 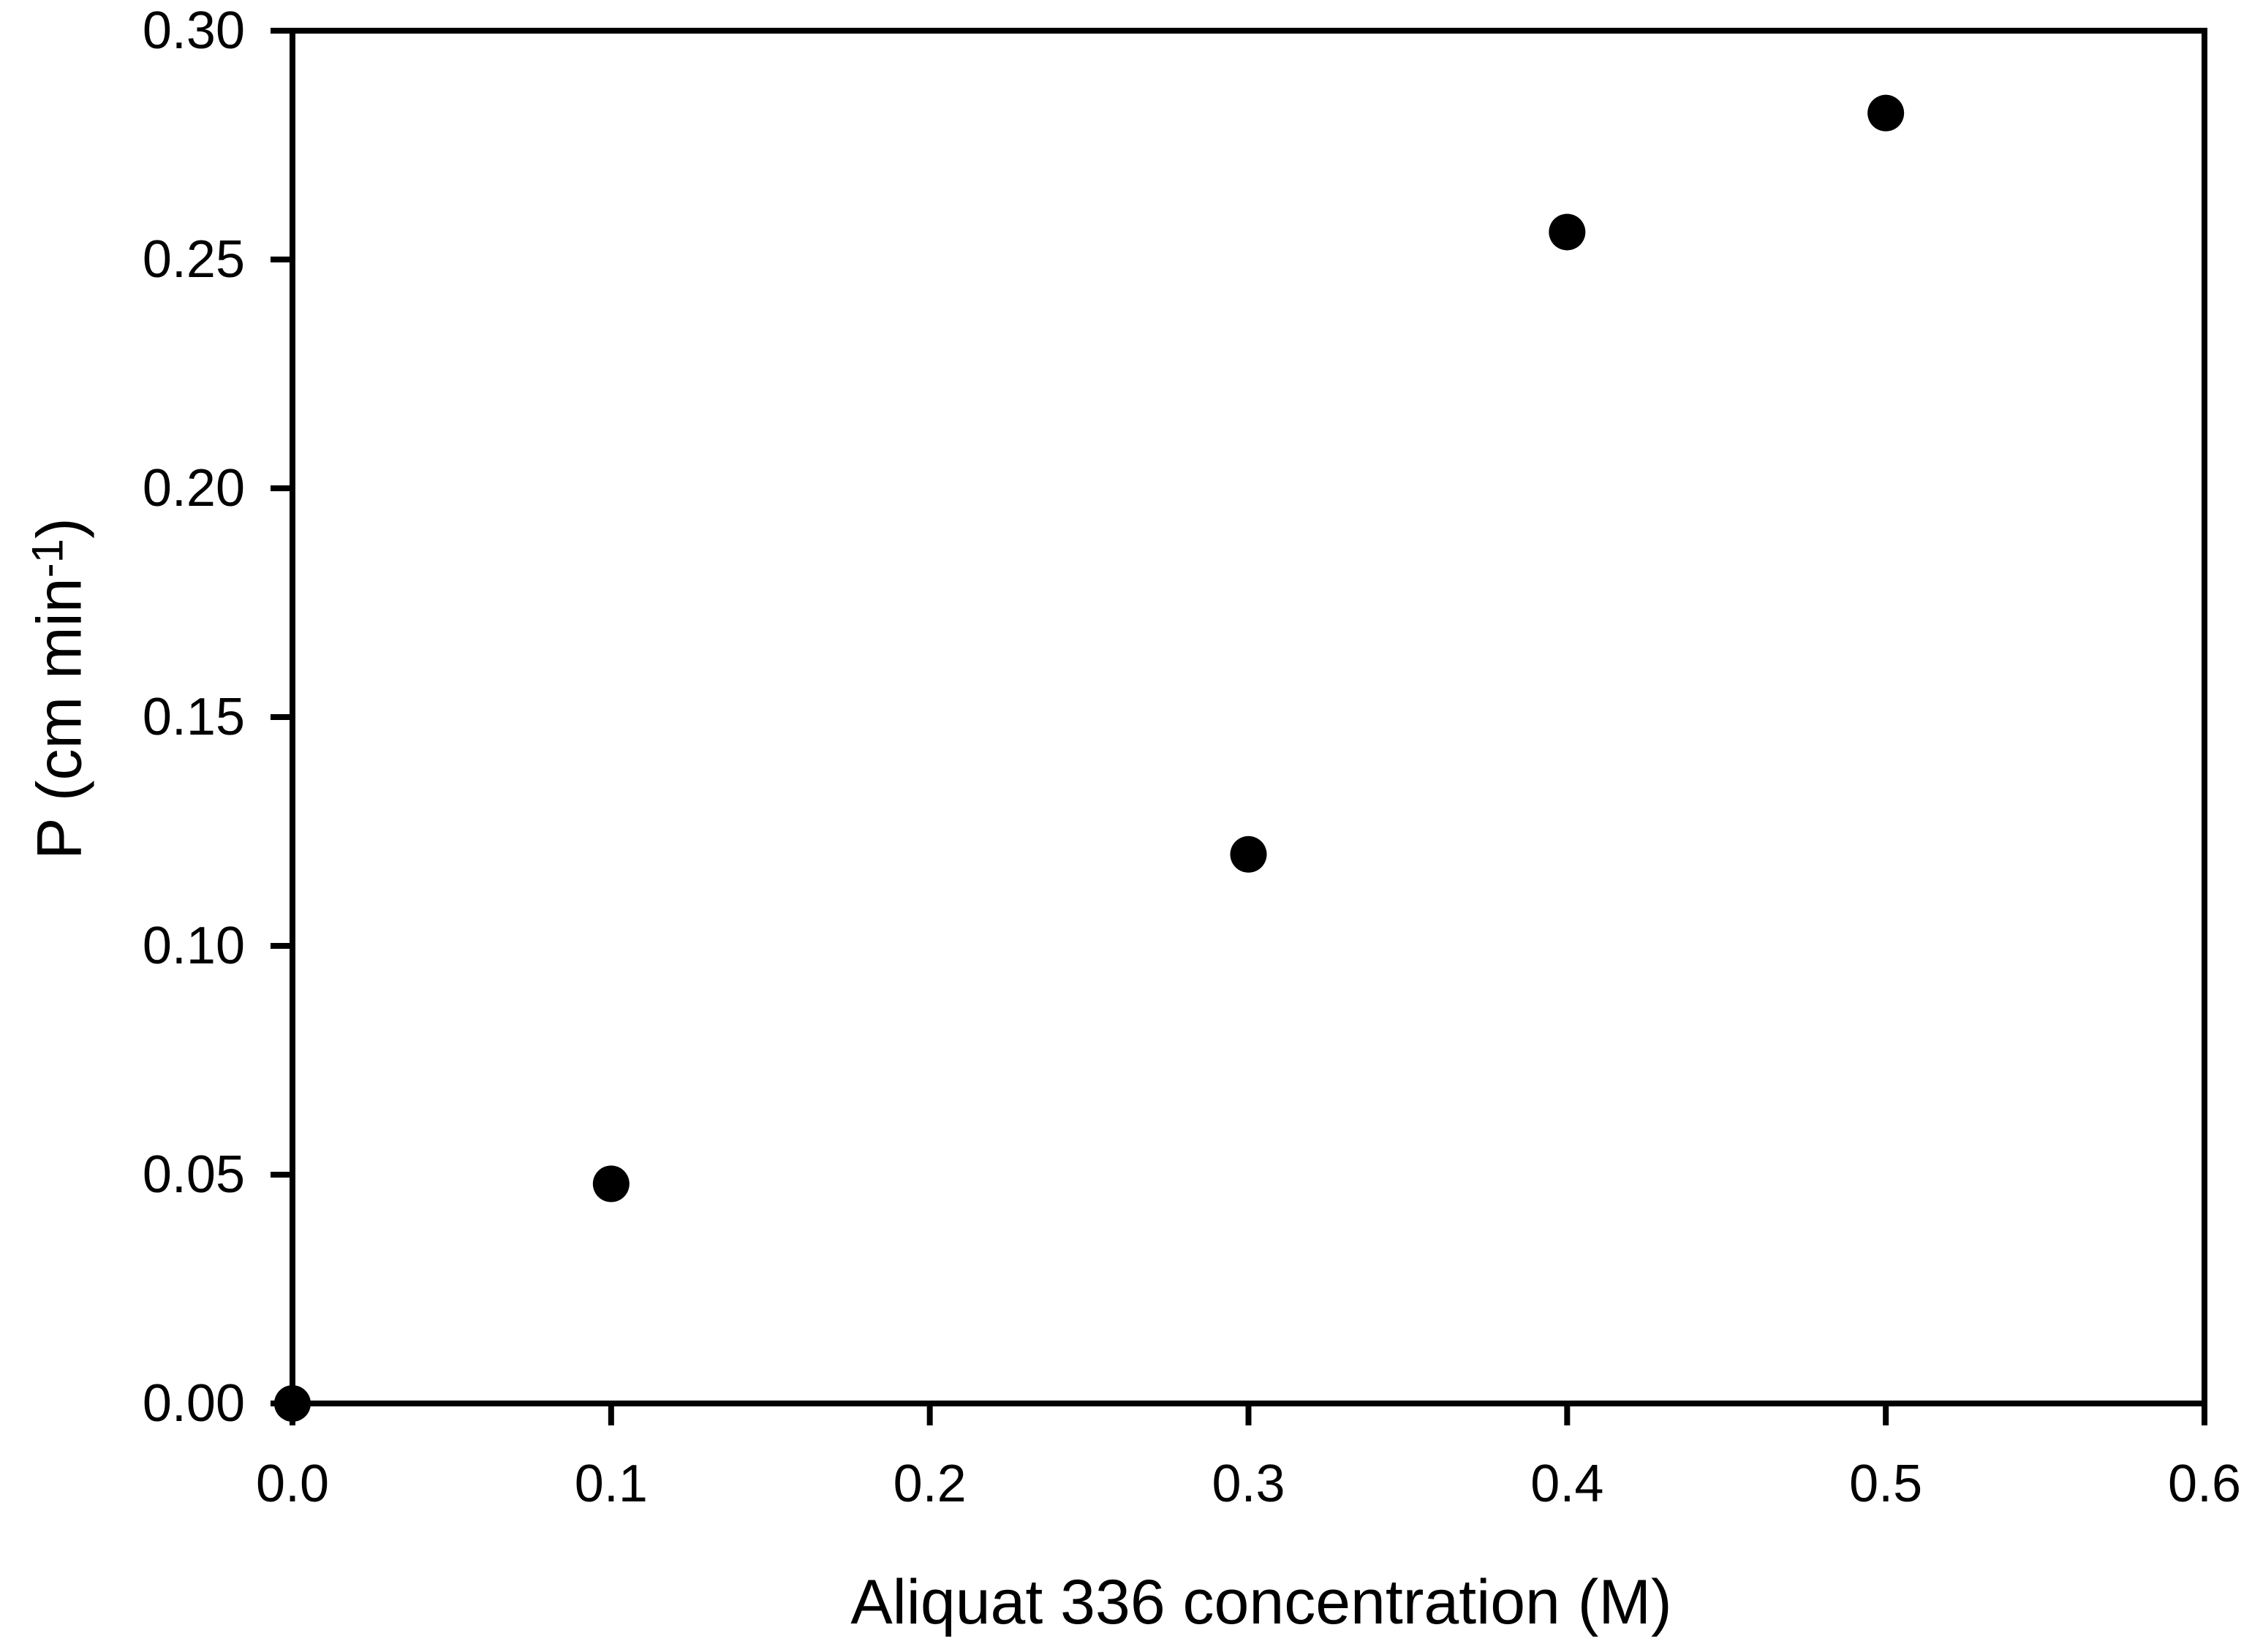 I want to click on x-tick-label: 0.6, so click(x=2204, y=1484).